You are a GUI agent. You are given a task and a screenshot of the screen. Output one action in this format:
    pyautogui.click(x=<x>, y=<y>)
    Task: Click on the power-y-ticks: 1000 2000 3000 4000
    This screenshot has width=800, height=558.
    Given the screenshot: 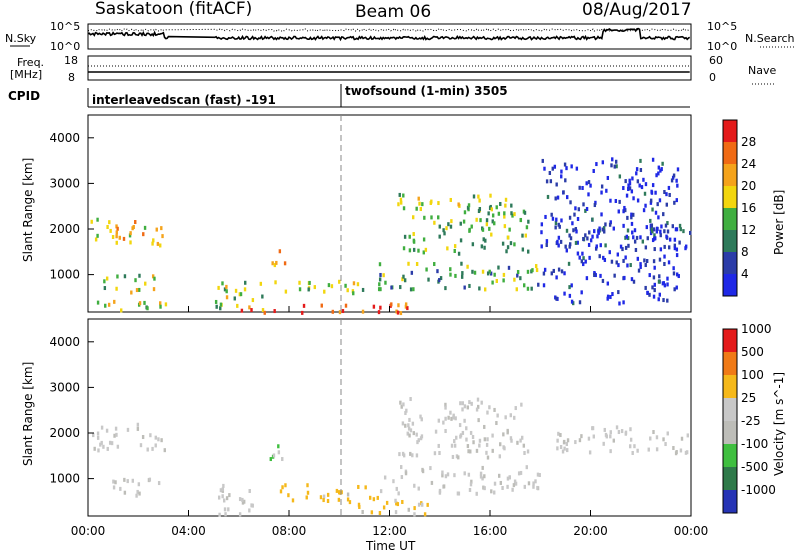 What is the action you would take?
    pyautogui.click(x=71, y=206)
    